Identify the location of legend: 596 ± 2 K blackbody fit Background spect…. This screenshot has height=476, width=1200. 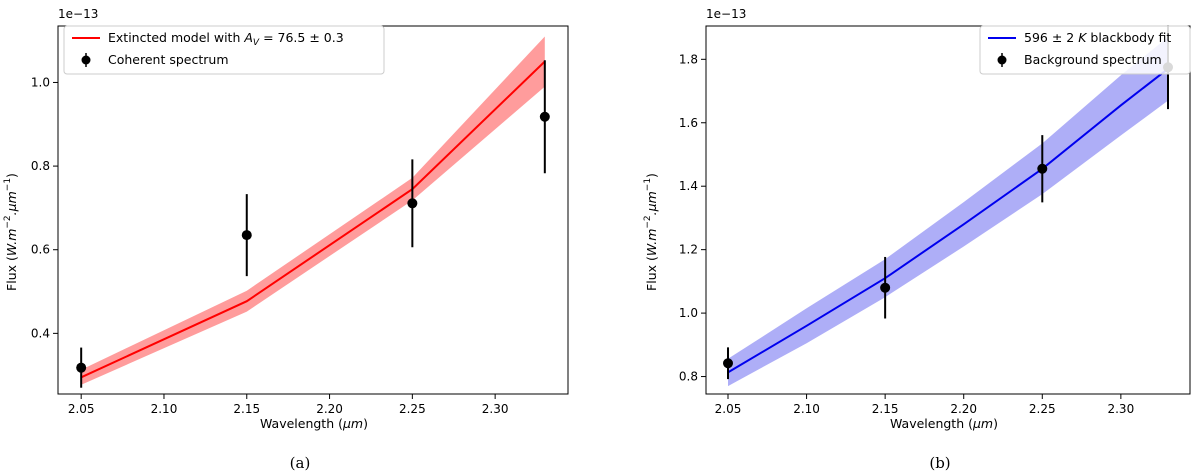
(1085, 50).